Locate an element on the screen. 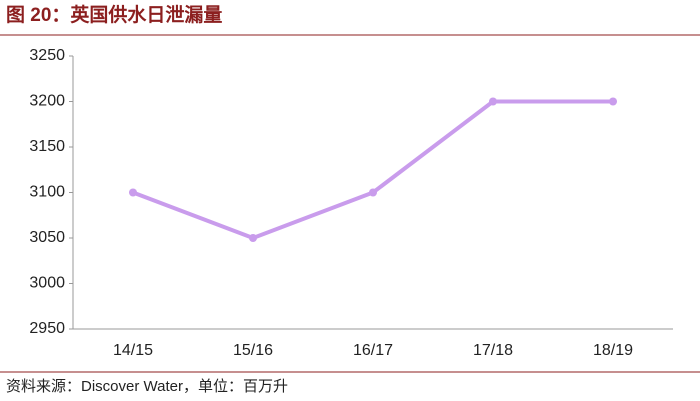 This screenshot has width=700, height=401. x-tick-label: 15/16 is located at coordinates (253, 350).